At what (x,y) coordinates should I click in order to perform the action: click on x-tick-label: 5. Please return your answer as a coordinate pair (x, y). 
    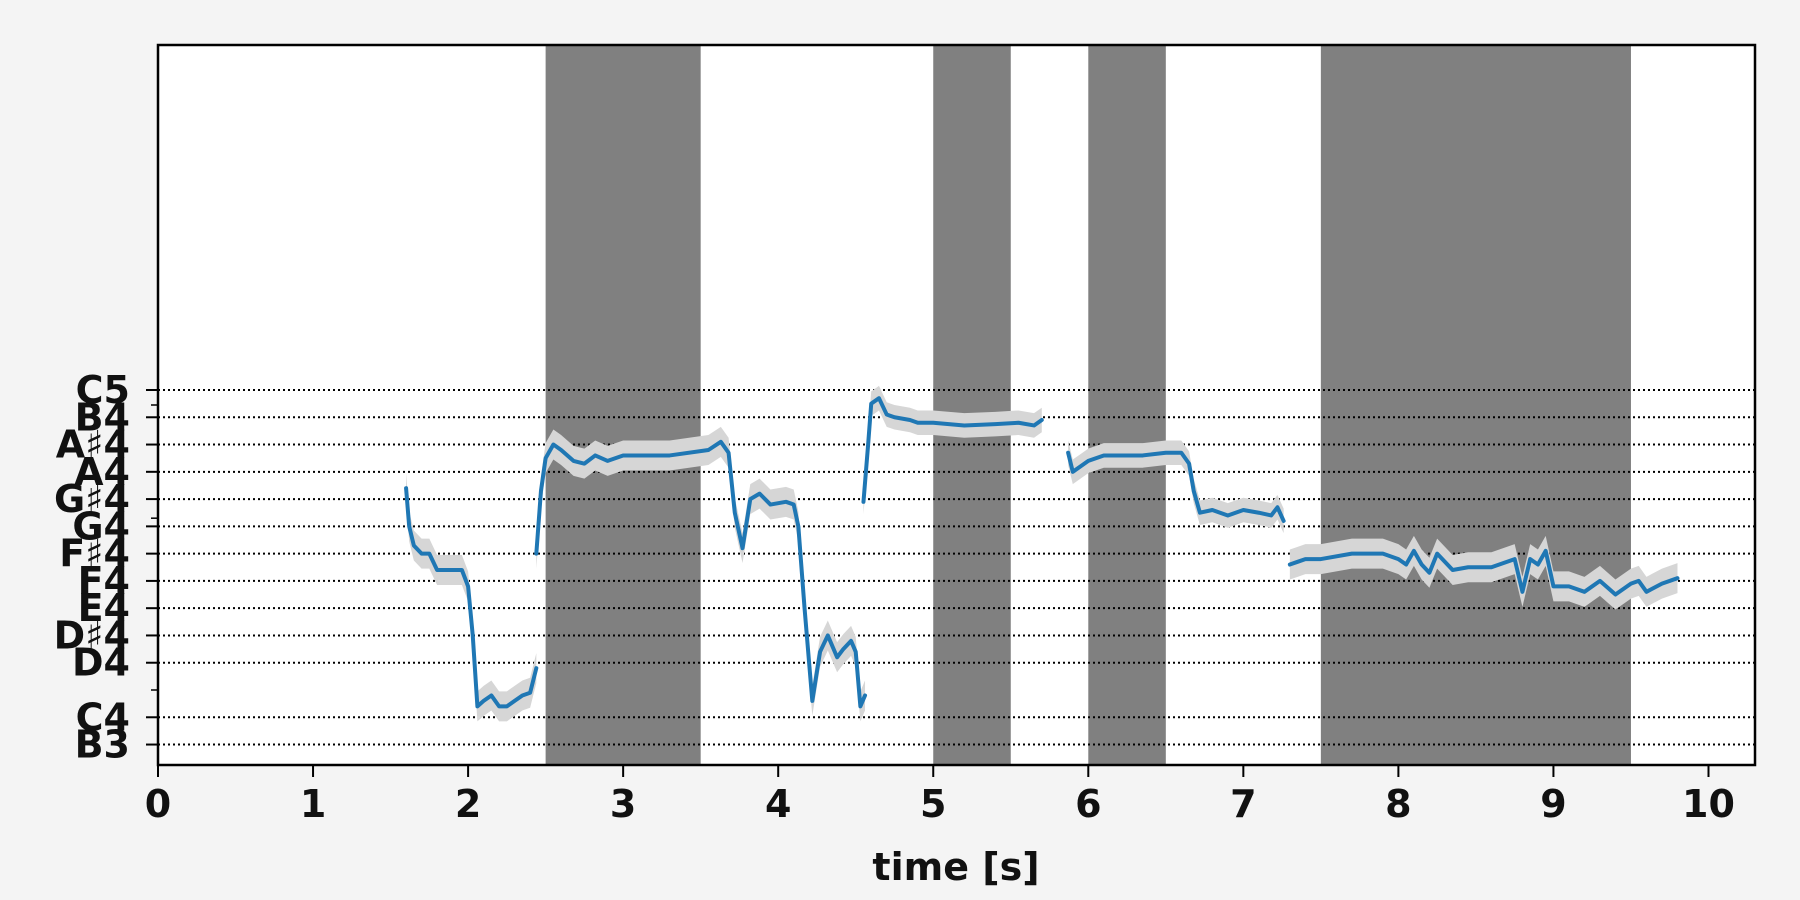
    Looking at the image, I should click on (933, 804).